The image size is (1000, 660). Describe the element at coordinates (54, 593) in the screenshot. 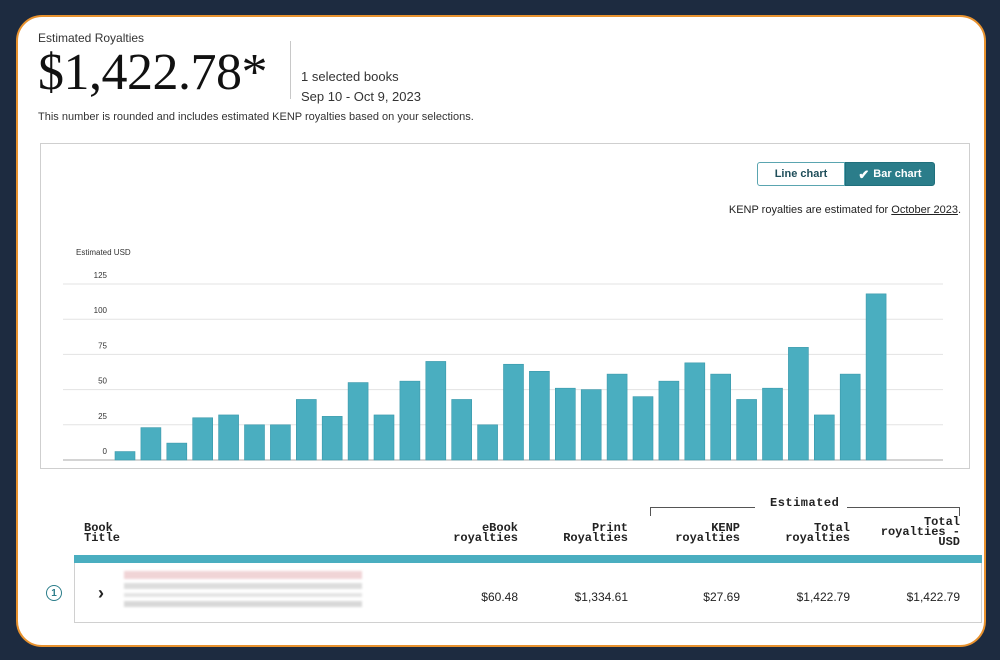

I see `row-number-badge: 1` at that location.